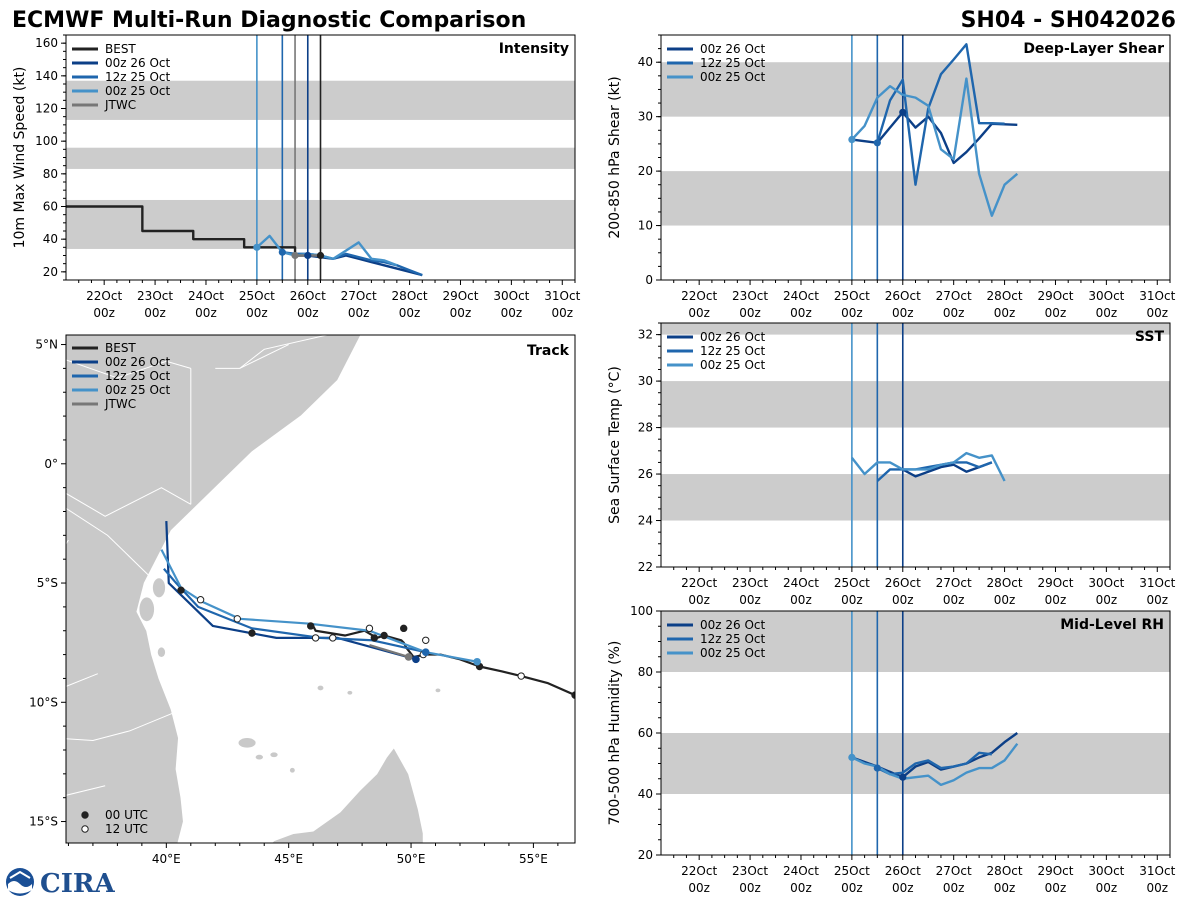  Describe the element at coordinates (645, 567) in the screenshot. I see `sst-y-tick-label: 22` at that location.